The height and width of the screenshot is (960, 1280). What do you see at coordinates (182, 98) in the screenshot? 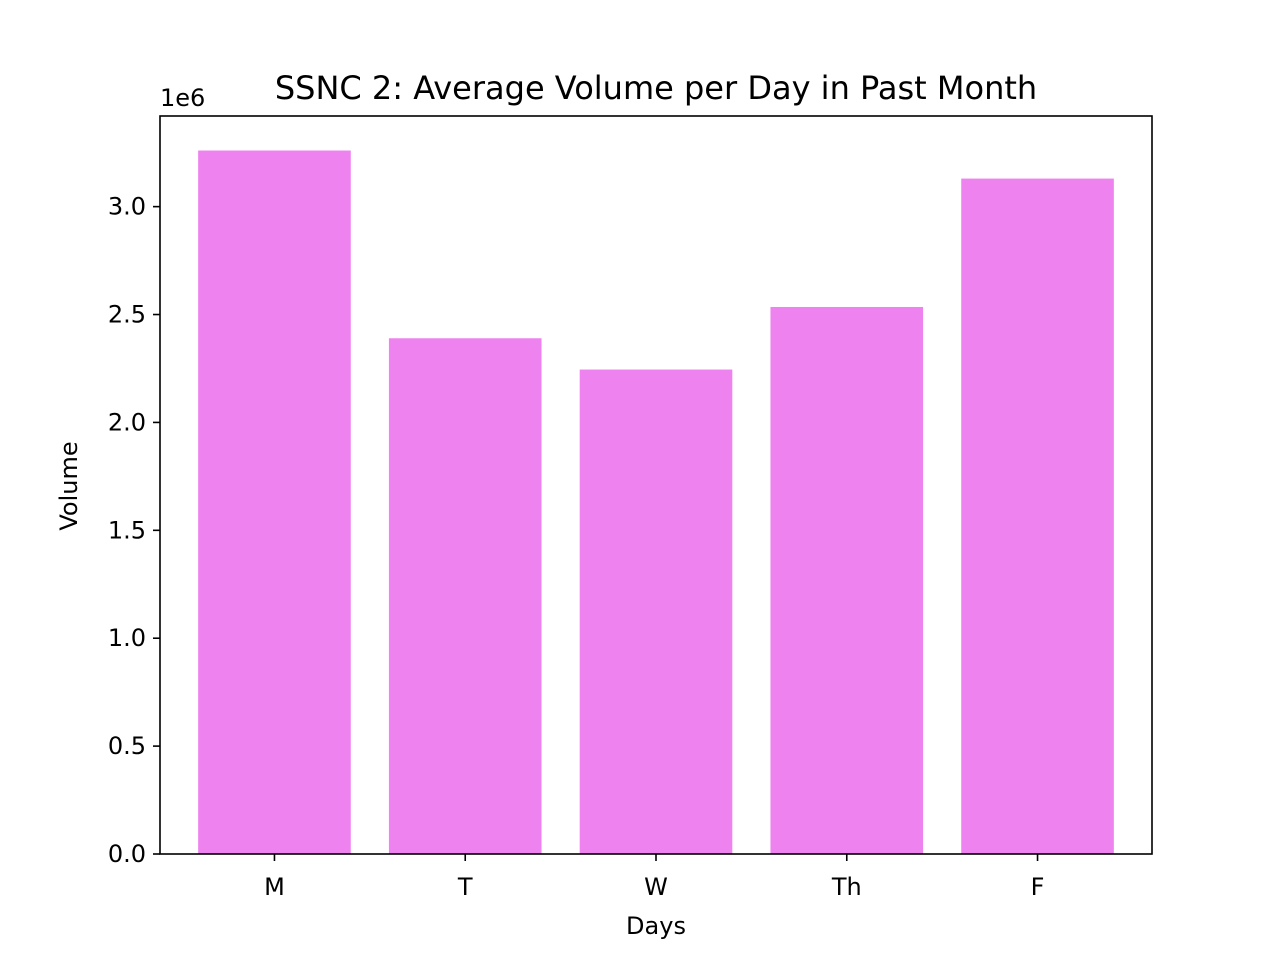
I see `y-axis-offset-label: 1e6` at bounding box center [182, 98].